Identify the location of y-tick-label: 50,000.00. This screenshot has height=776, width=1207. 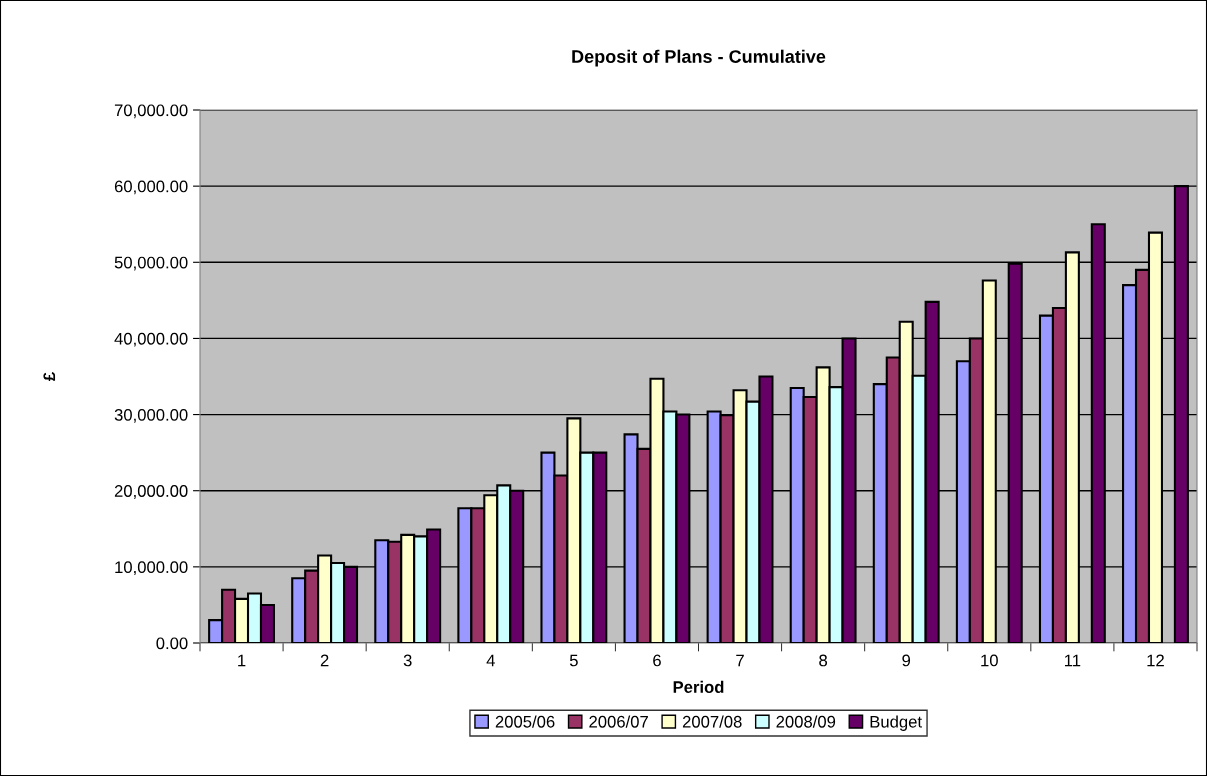
(151, 263).